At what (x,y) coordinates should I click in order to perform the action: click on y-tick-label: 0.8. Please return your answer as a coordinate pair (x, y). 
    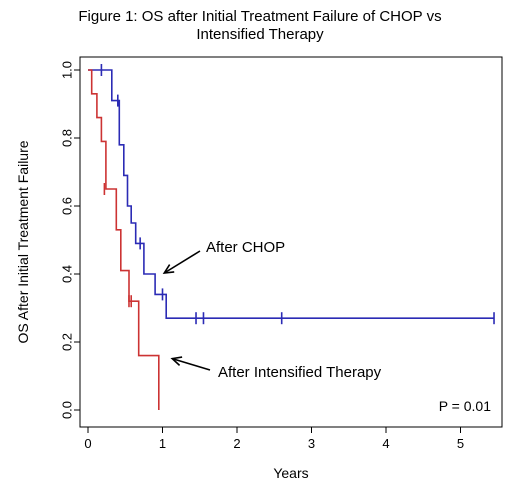
    Looking at the image, I should click on (66, 138).